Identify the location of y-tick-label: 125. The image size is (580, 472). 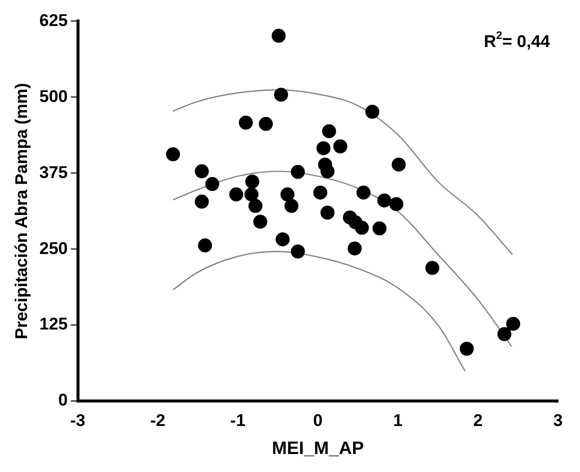
(53, 324).